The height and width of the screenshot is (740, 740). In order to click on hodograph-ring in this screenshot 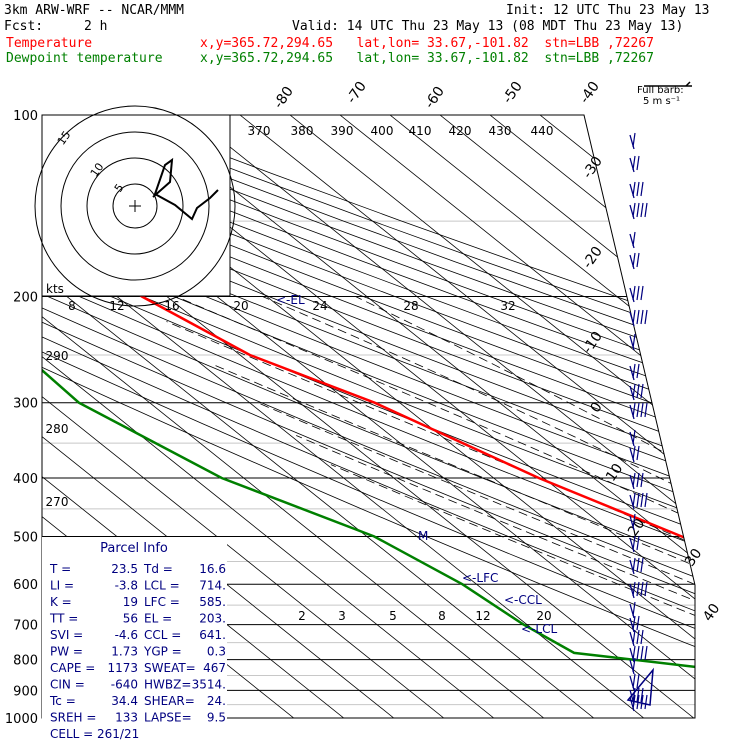, I will do `click(135, 206)`.